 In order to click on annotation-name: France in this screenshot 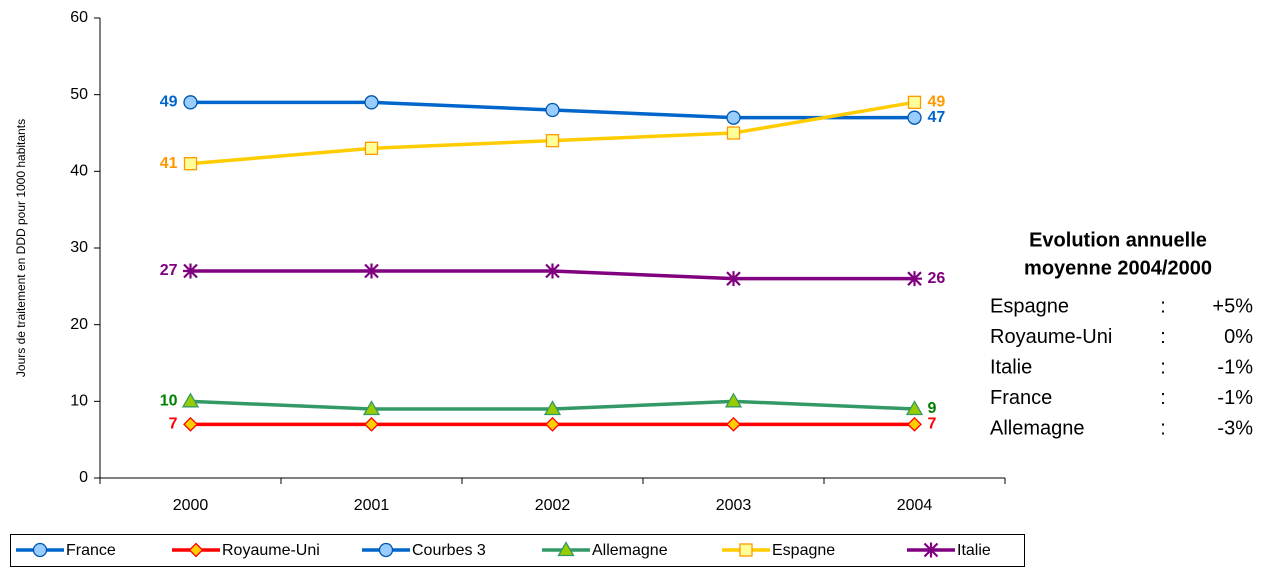, I will do `click(1021, 398)`.